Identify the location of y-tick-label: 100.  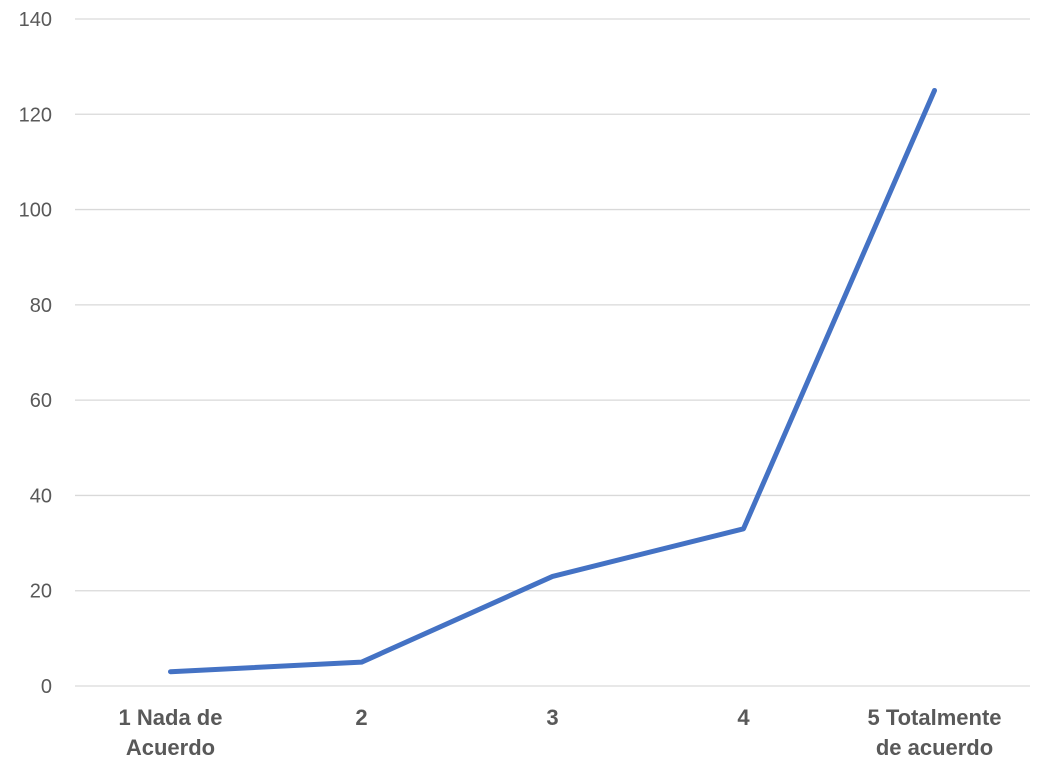
(35, 211).